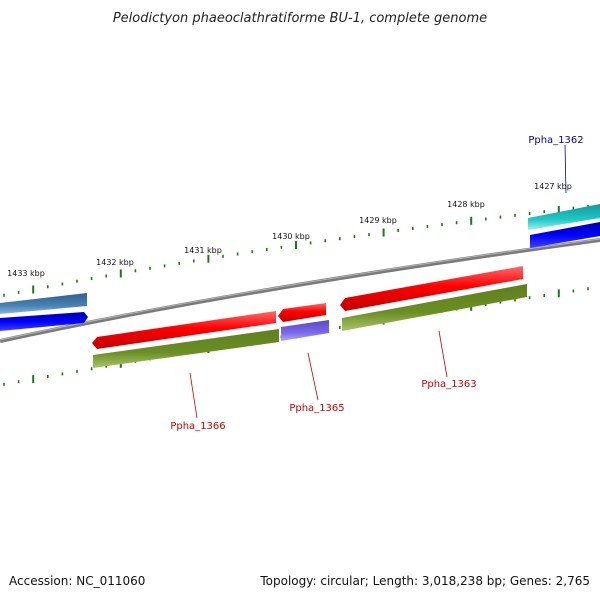  Describe the element at coordinates (43, 303) in the screenshot. I see `gene-steel-left` at that location.